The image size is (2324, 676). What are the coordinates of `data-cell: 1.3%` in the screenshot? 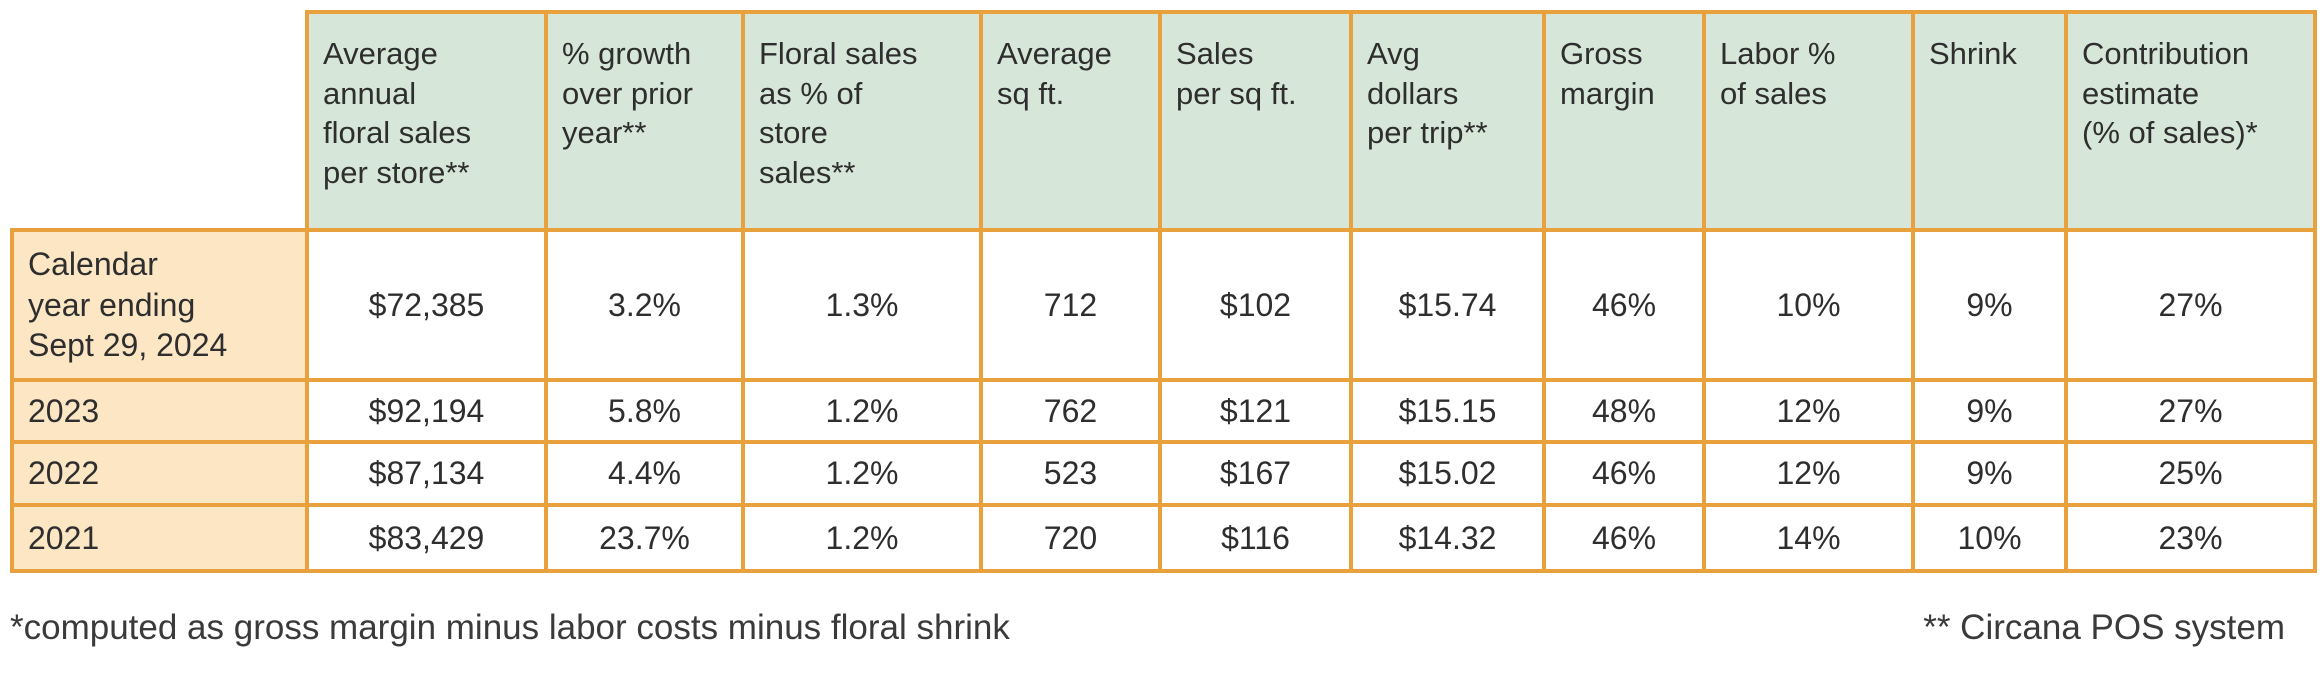 It's located at (862, 305).